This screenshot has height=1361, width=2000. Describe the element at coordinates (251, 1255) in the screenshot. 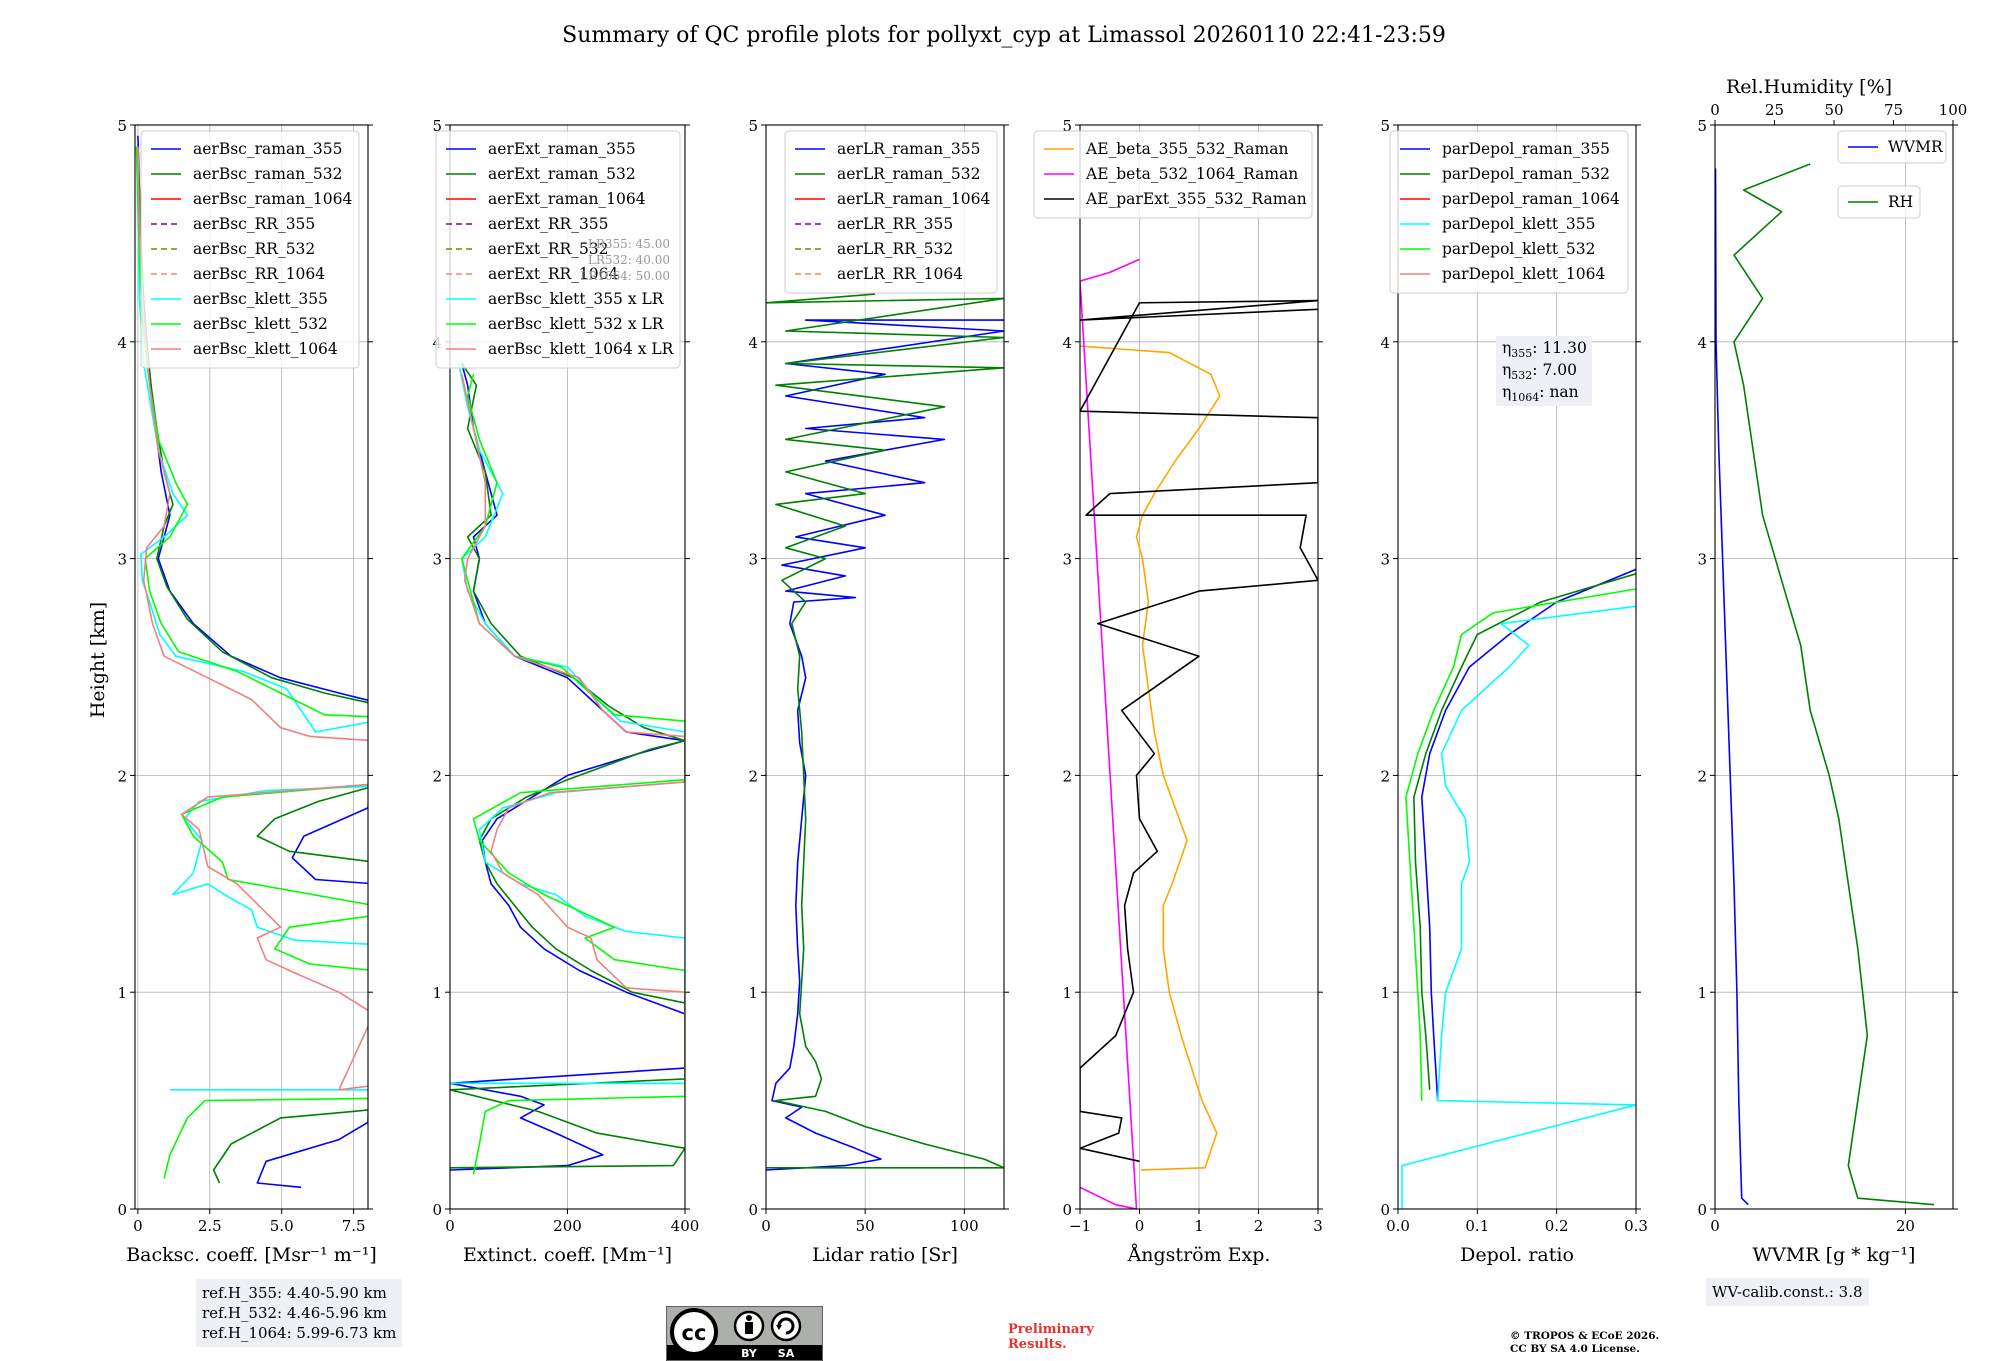

I see `x-axis-label: Backsc. coeff. [Msr⁻¹ m⁻¹]` at that location.